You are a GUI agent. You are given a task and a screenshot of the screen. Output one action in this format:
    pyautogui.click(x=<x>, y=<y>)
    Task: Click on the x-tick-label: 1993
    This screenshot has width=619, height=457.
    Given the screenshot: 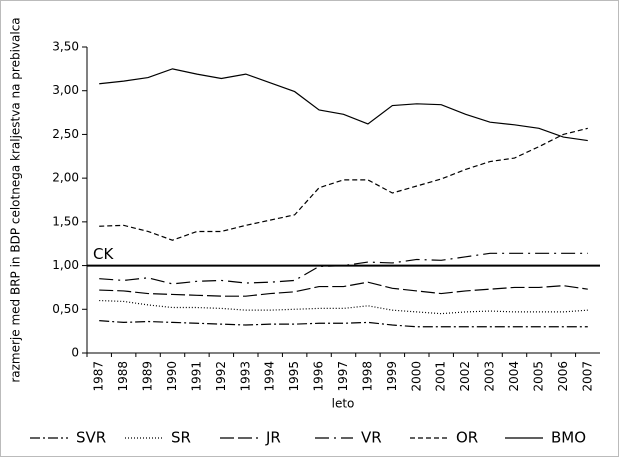 What is the action you would take?
    pyautogui.click(x=245, y=376)
    